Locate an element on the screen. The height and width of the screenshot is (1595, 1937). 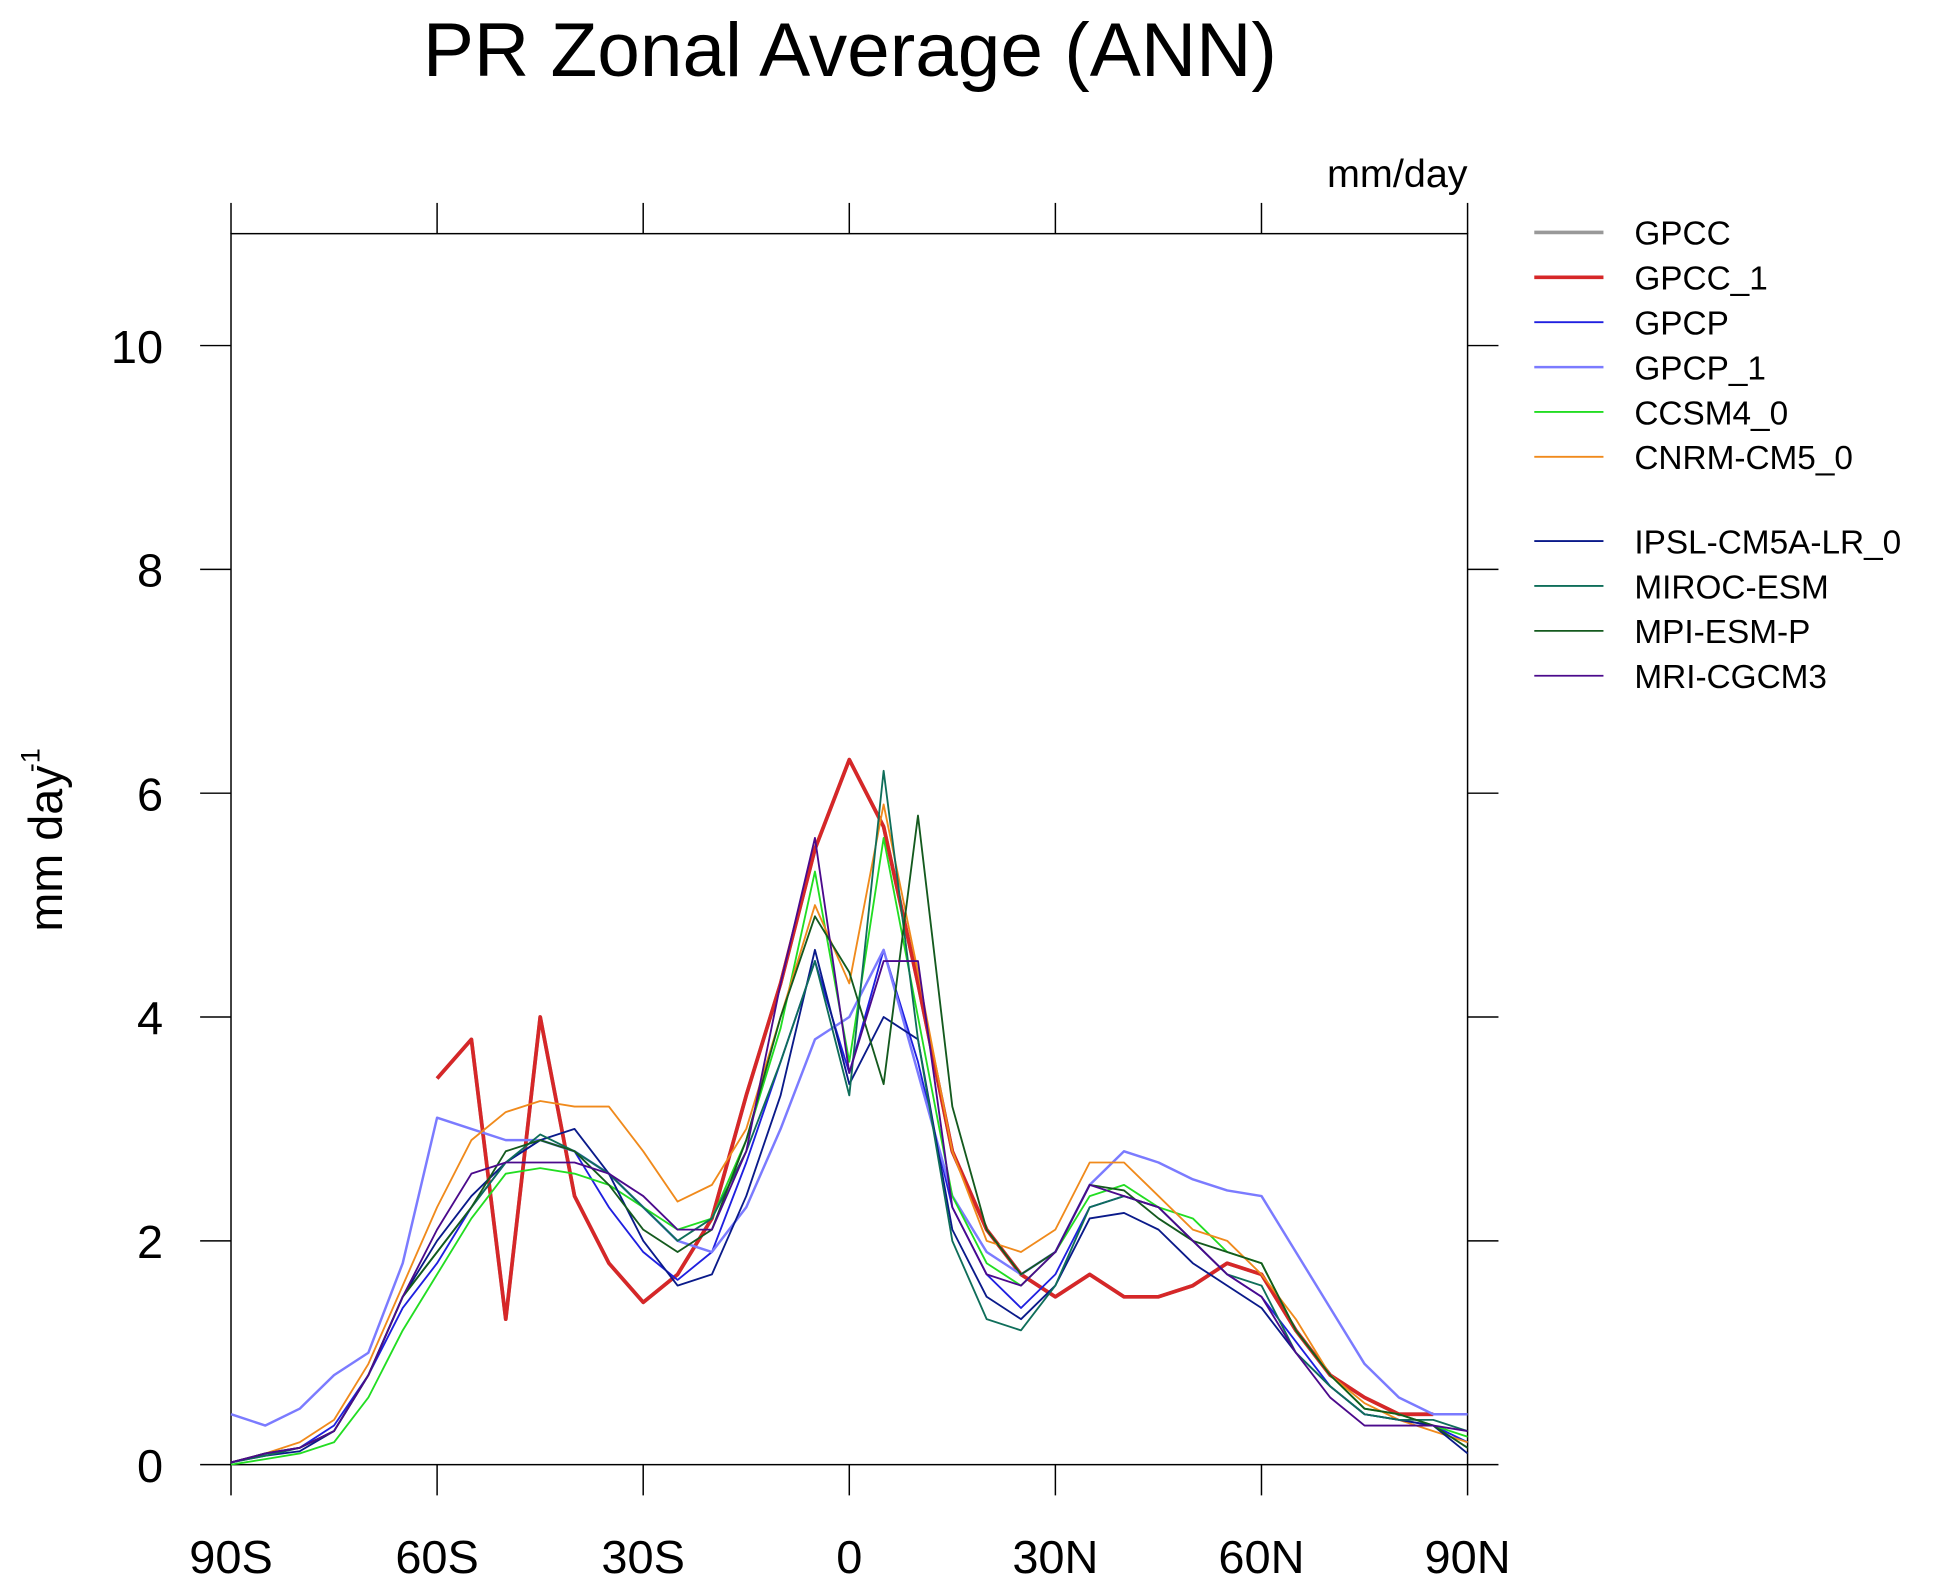
y-tick-label: 6 is located at coordinates (150, 795).